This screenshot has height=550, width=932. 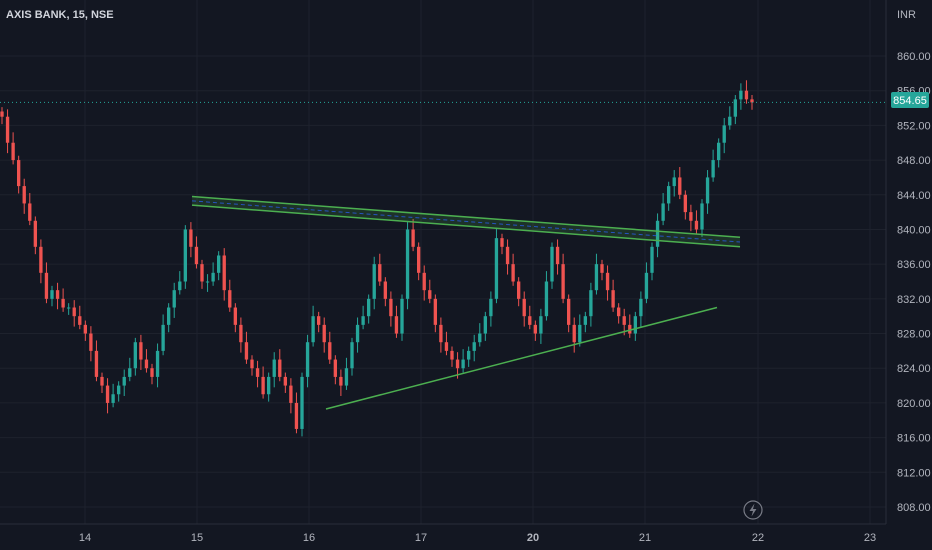 I want to click on time-tick-label: 21, so click(x=645, y=538).